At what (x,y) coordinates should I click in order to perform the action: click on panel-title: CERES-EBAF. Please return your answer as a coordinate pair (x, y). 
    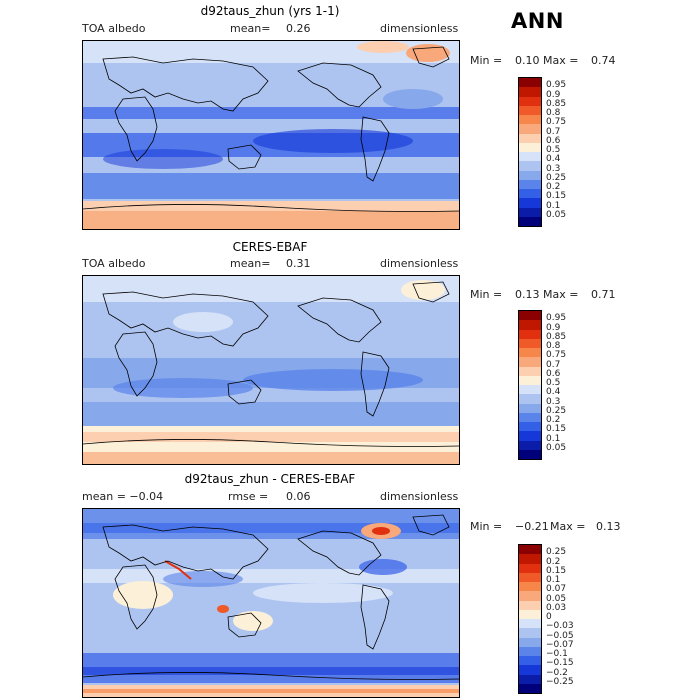
    Looking at the image, I should click on (270, 247).